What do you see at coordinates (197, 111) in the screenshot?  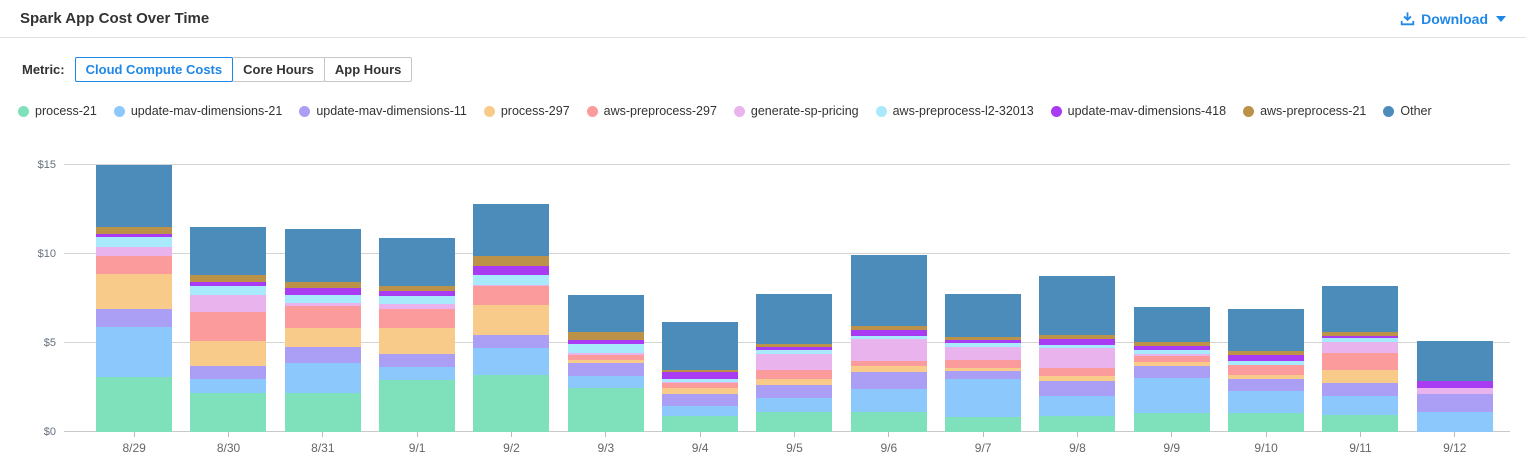 I see `legend-item: update-mav-dimensions-21` at bounding box center [197, 111].